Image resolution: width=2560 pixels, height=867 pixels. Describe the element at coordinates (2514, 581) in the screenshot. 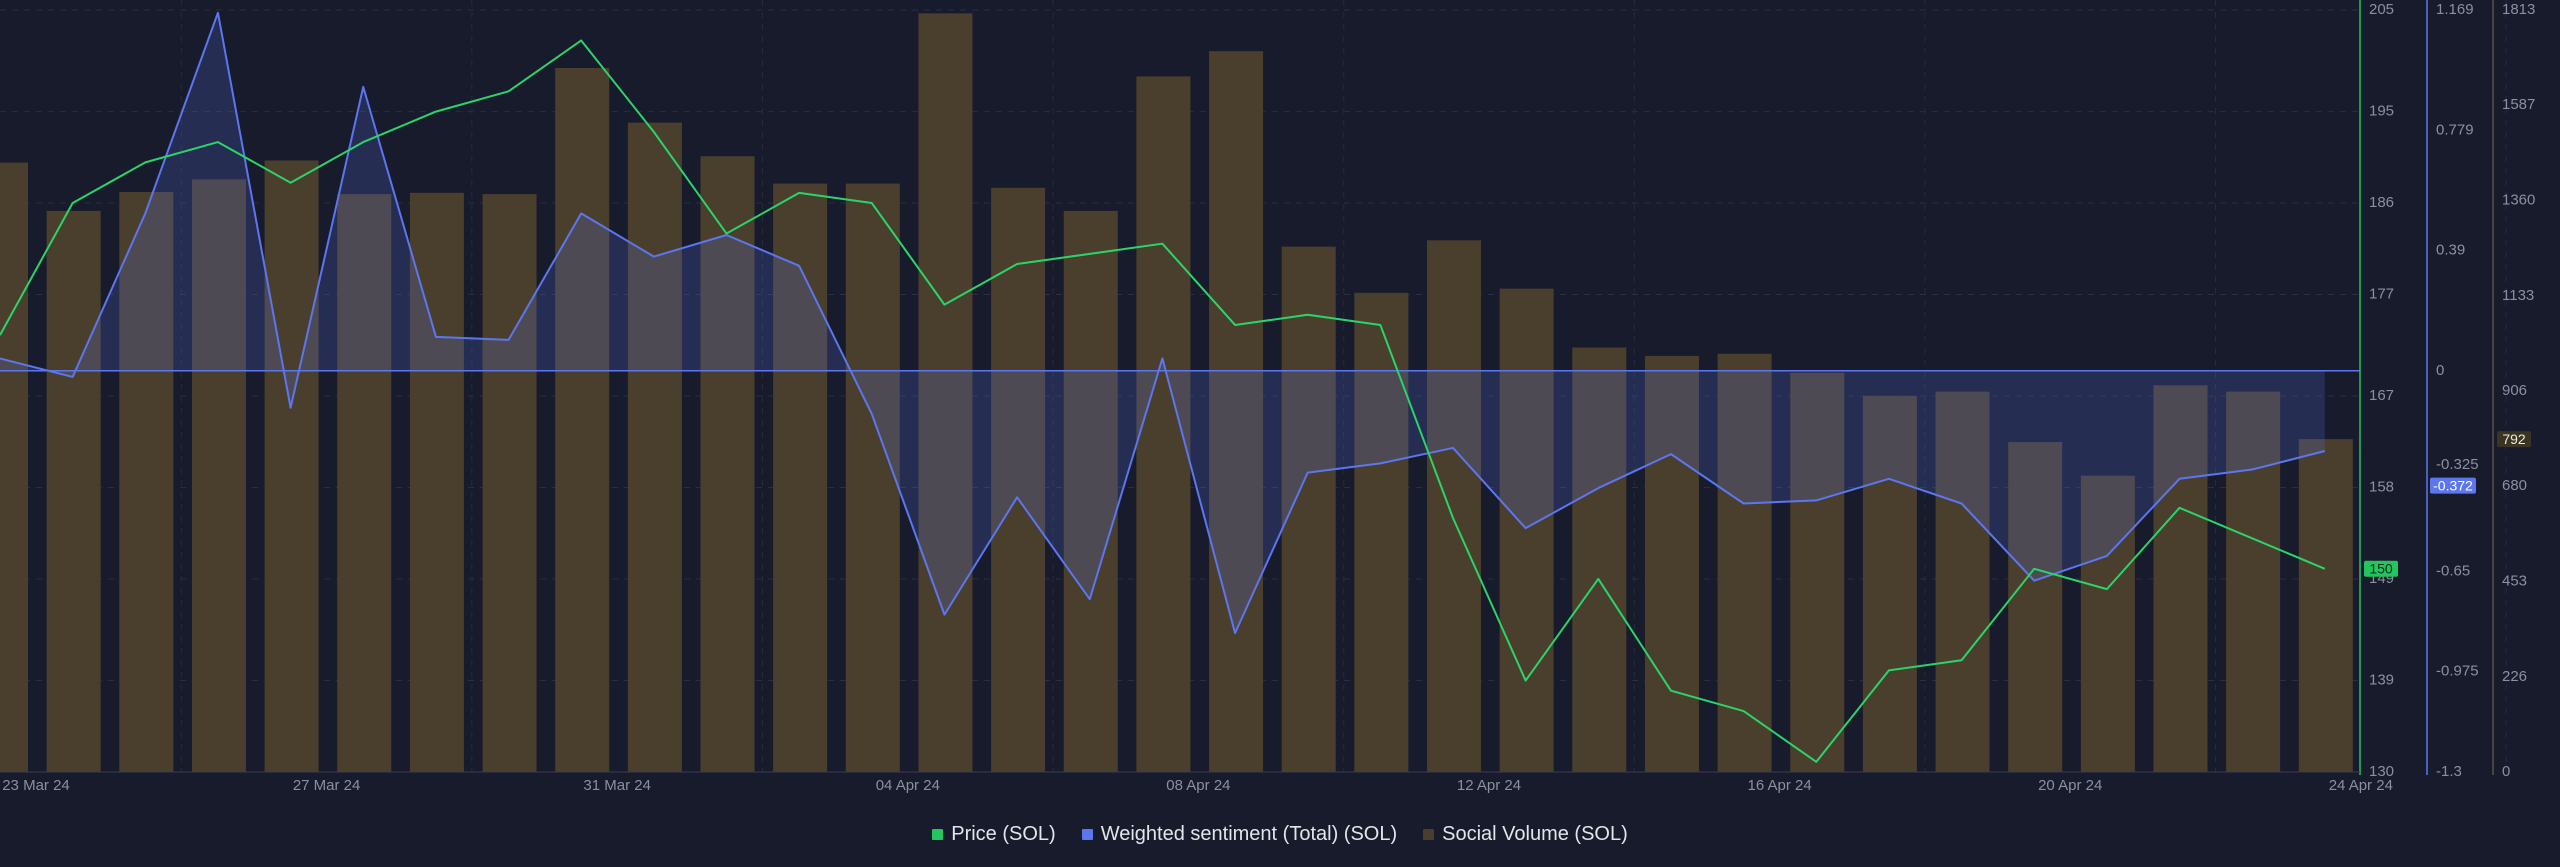

I see `social-tick-label: 453` at that location.